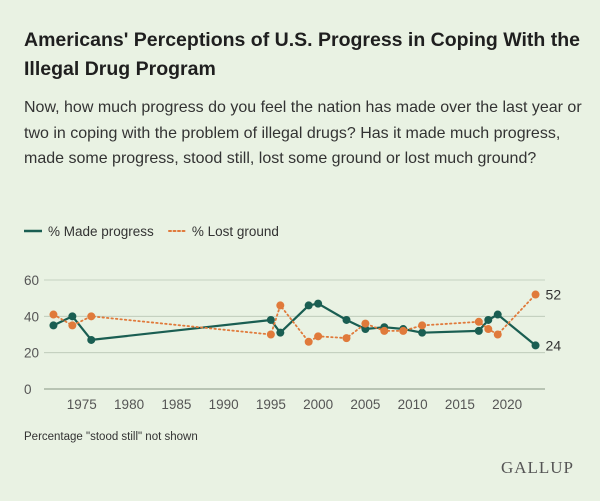  Describe the element at coordinates (111, 437) in the screenshot. I see `footnote: Percentage "stood still" not shown` at that location.